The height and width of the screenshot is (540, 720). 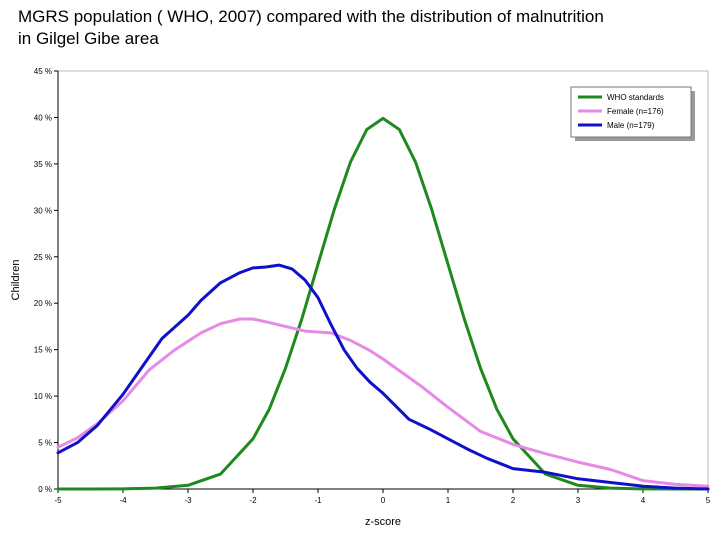 I want to click on y-axis-ticks: 0 % 5 % 10 % 15 % 20 % 25 % 30 % 35 % 40 % 45 %, so click(x=46, y=280).